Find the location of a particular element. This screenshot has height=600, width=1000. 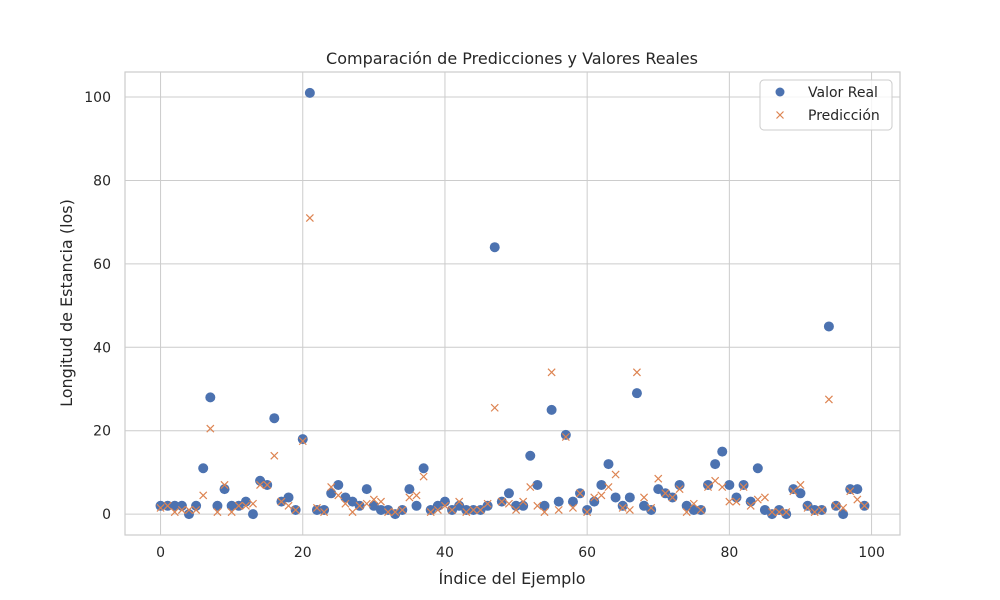

legend-box is located at coordinates (826, 105).